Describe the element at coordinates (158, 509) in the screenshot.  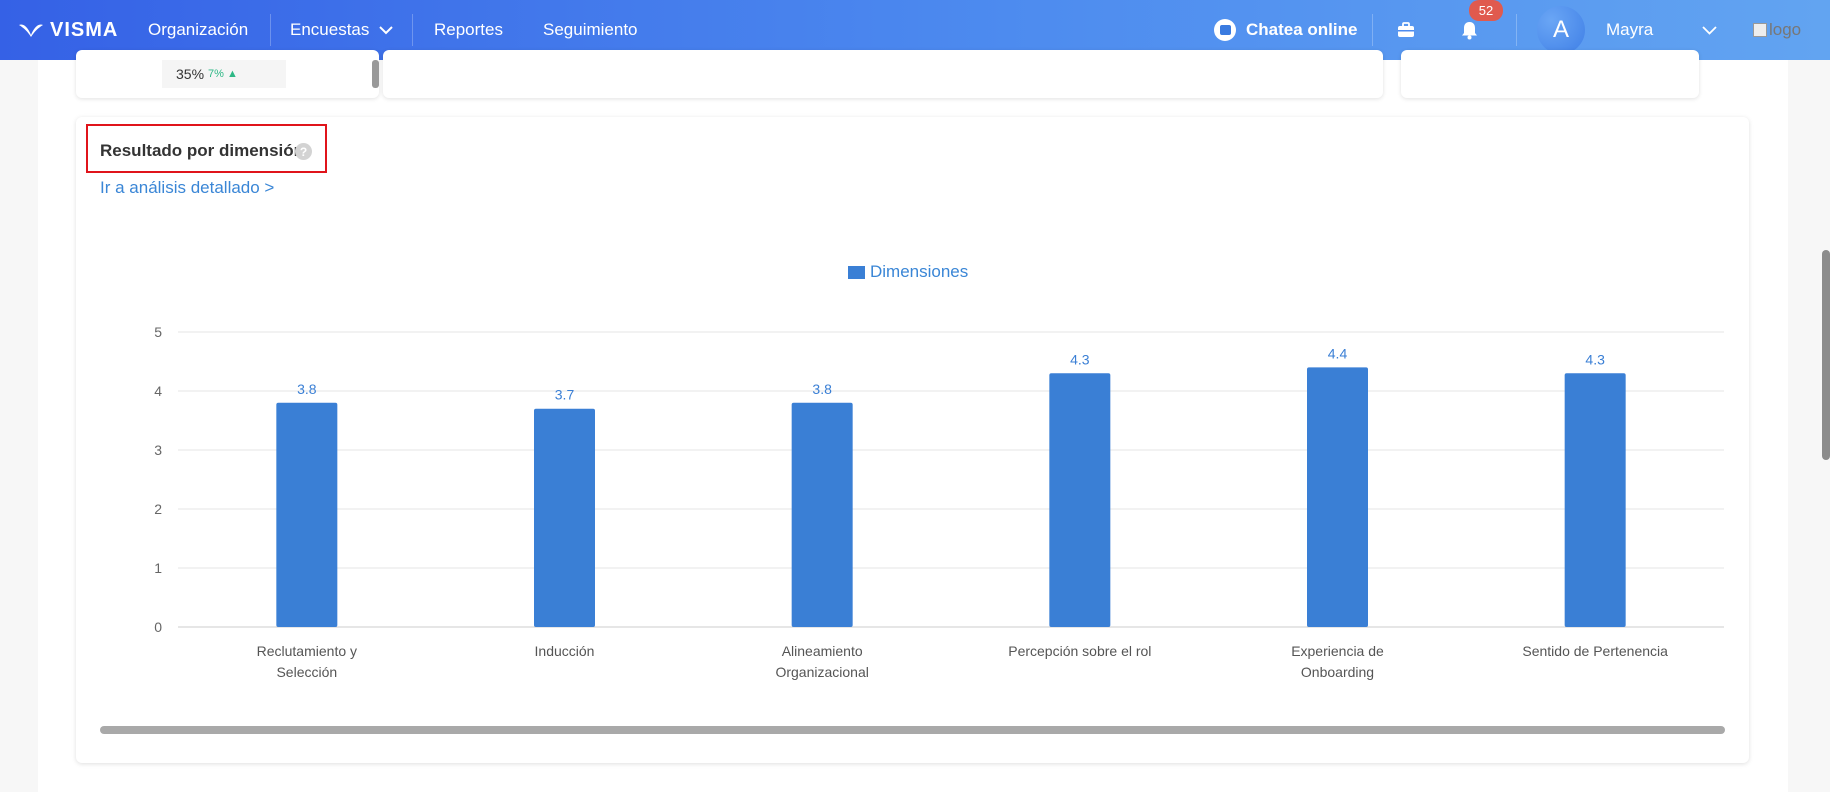
I see `y-tick-label: 2` at that location.